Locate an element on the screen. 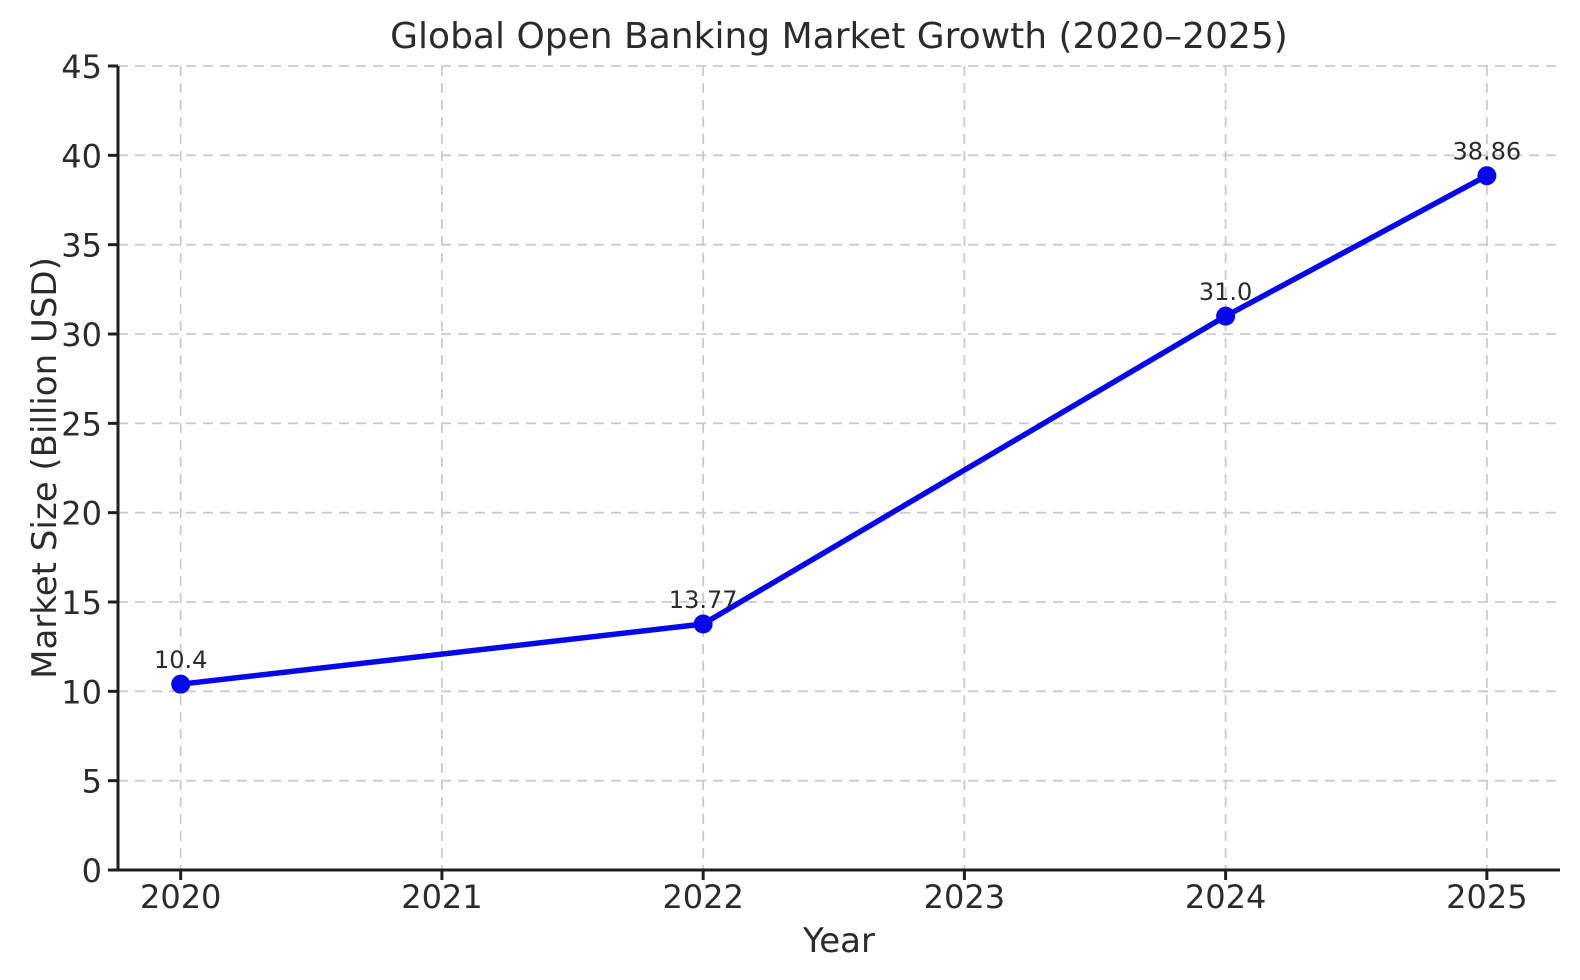  y-tick-label: 25 is located at coordinates (81, 424).